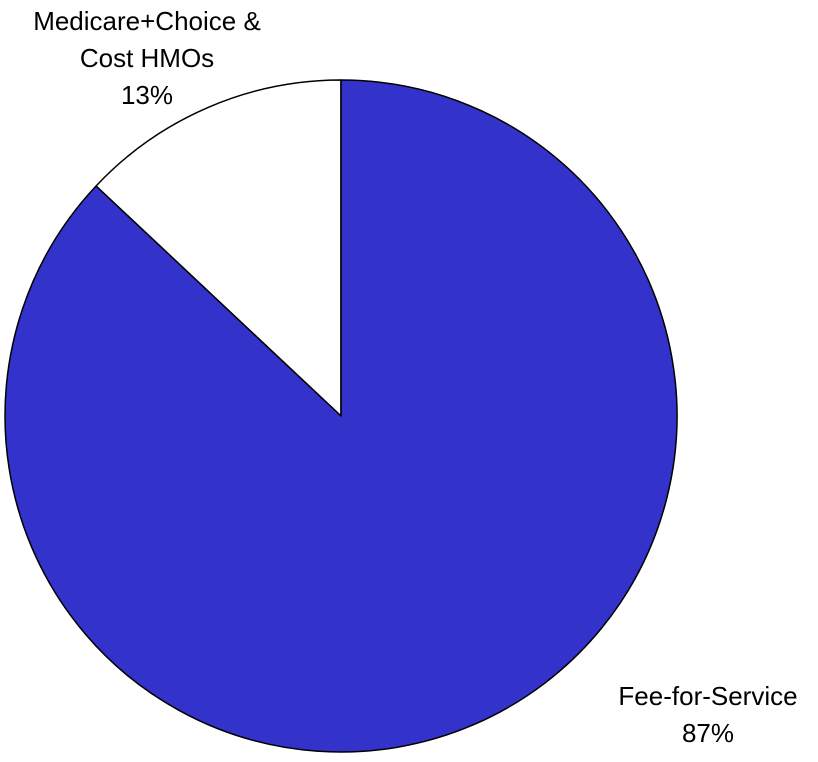  I want to click on slice-value-hmo: 13%, so click(147, 95).